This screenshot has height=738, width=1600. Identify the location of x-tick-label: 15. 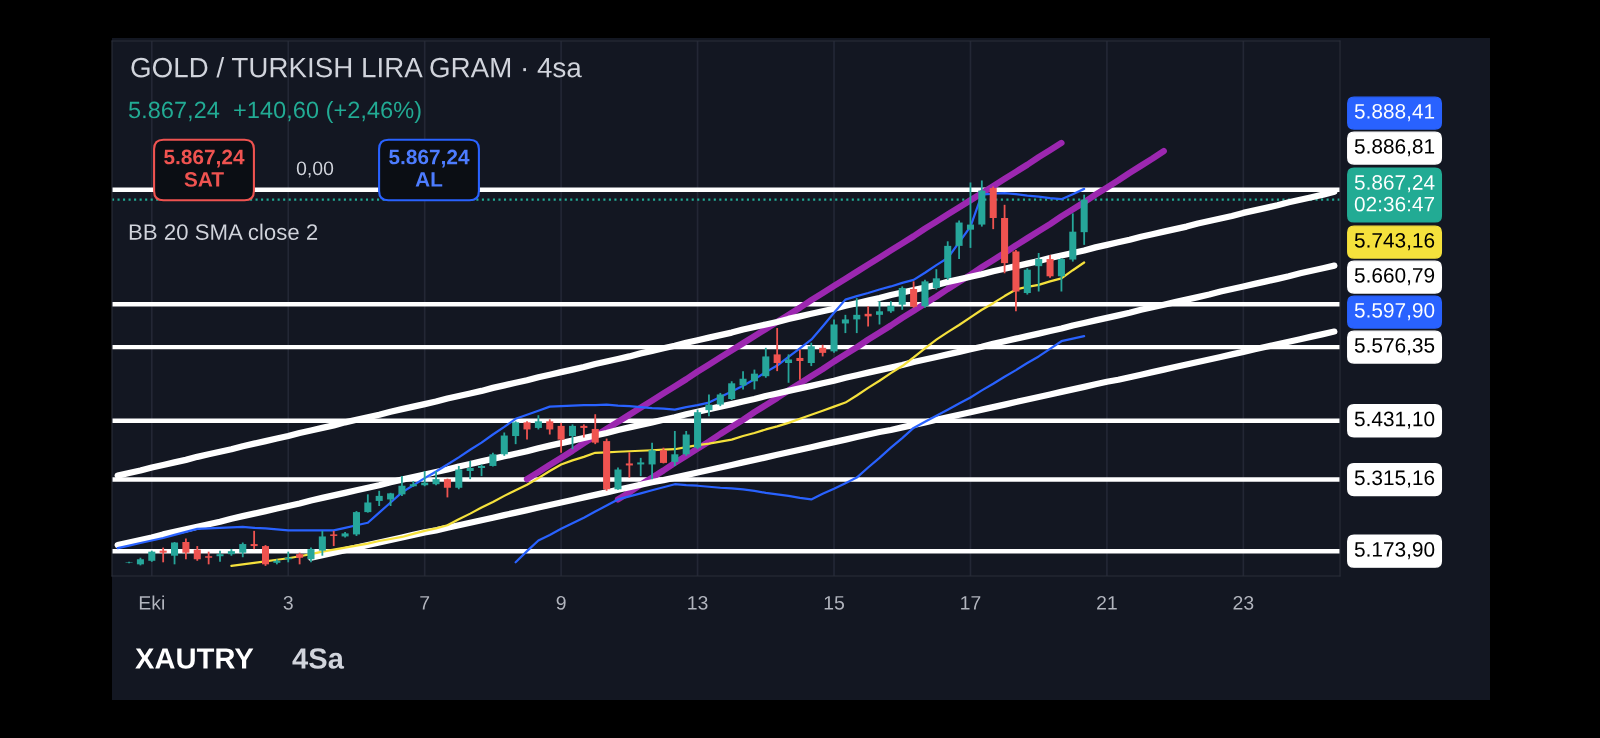
(834, 603).